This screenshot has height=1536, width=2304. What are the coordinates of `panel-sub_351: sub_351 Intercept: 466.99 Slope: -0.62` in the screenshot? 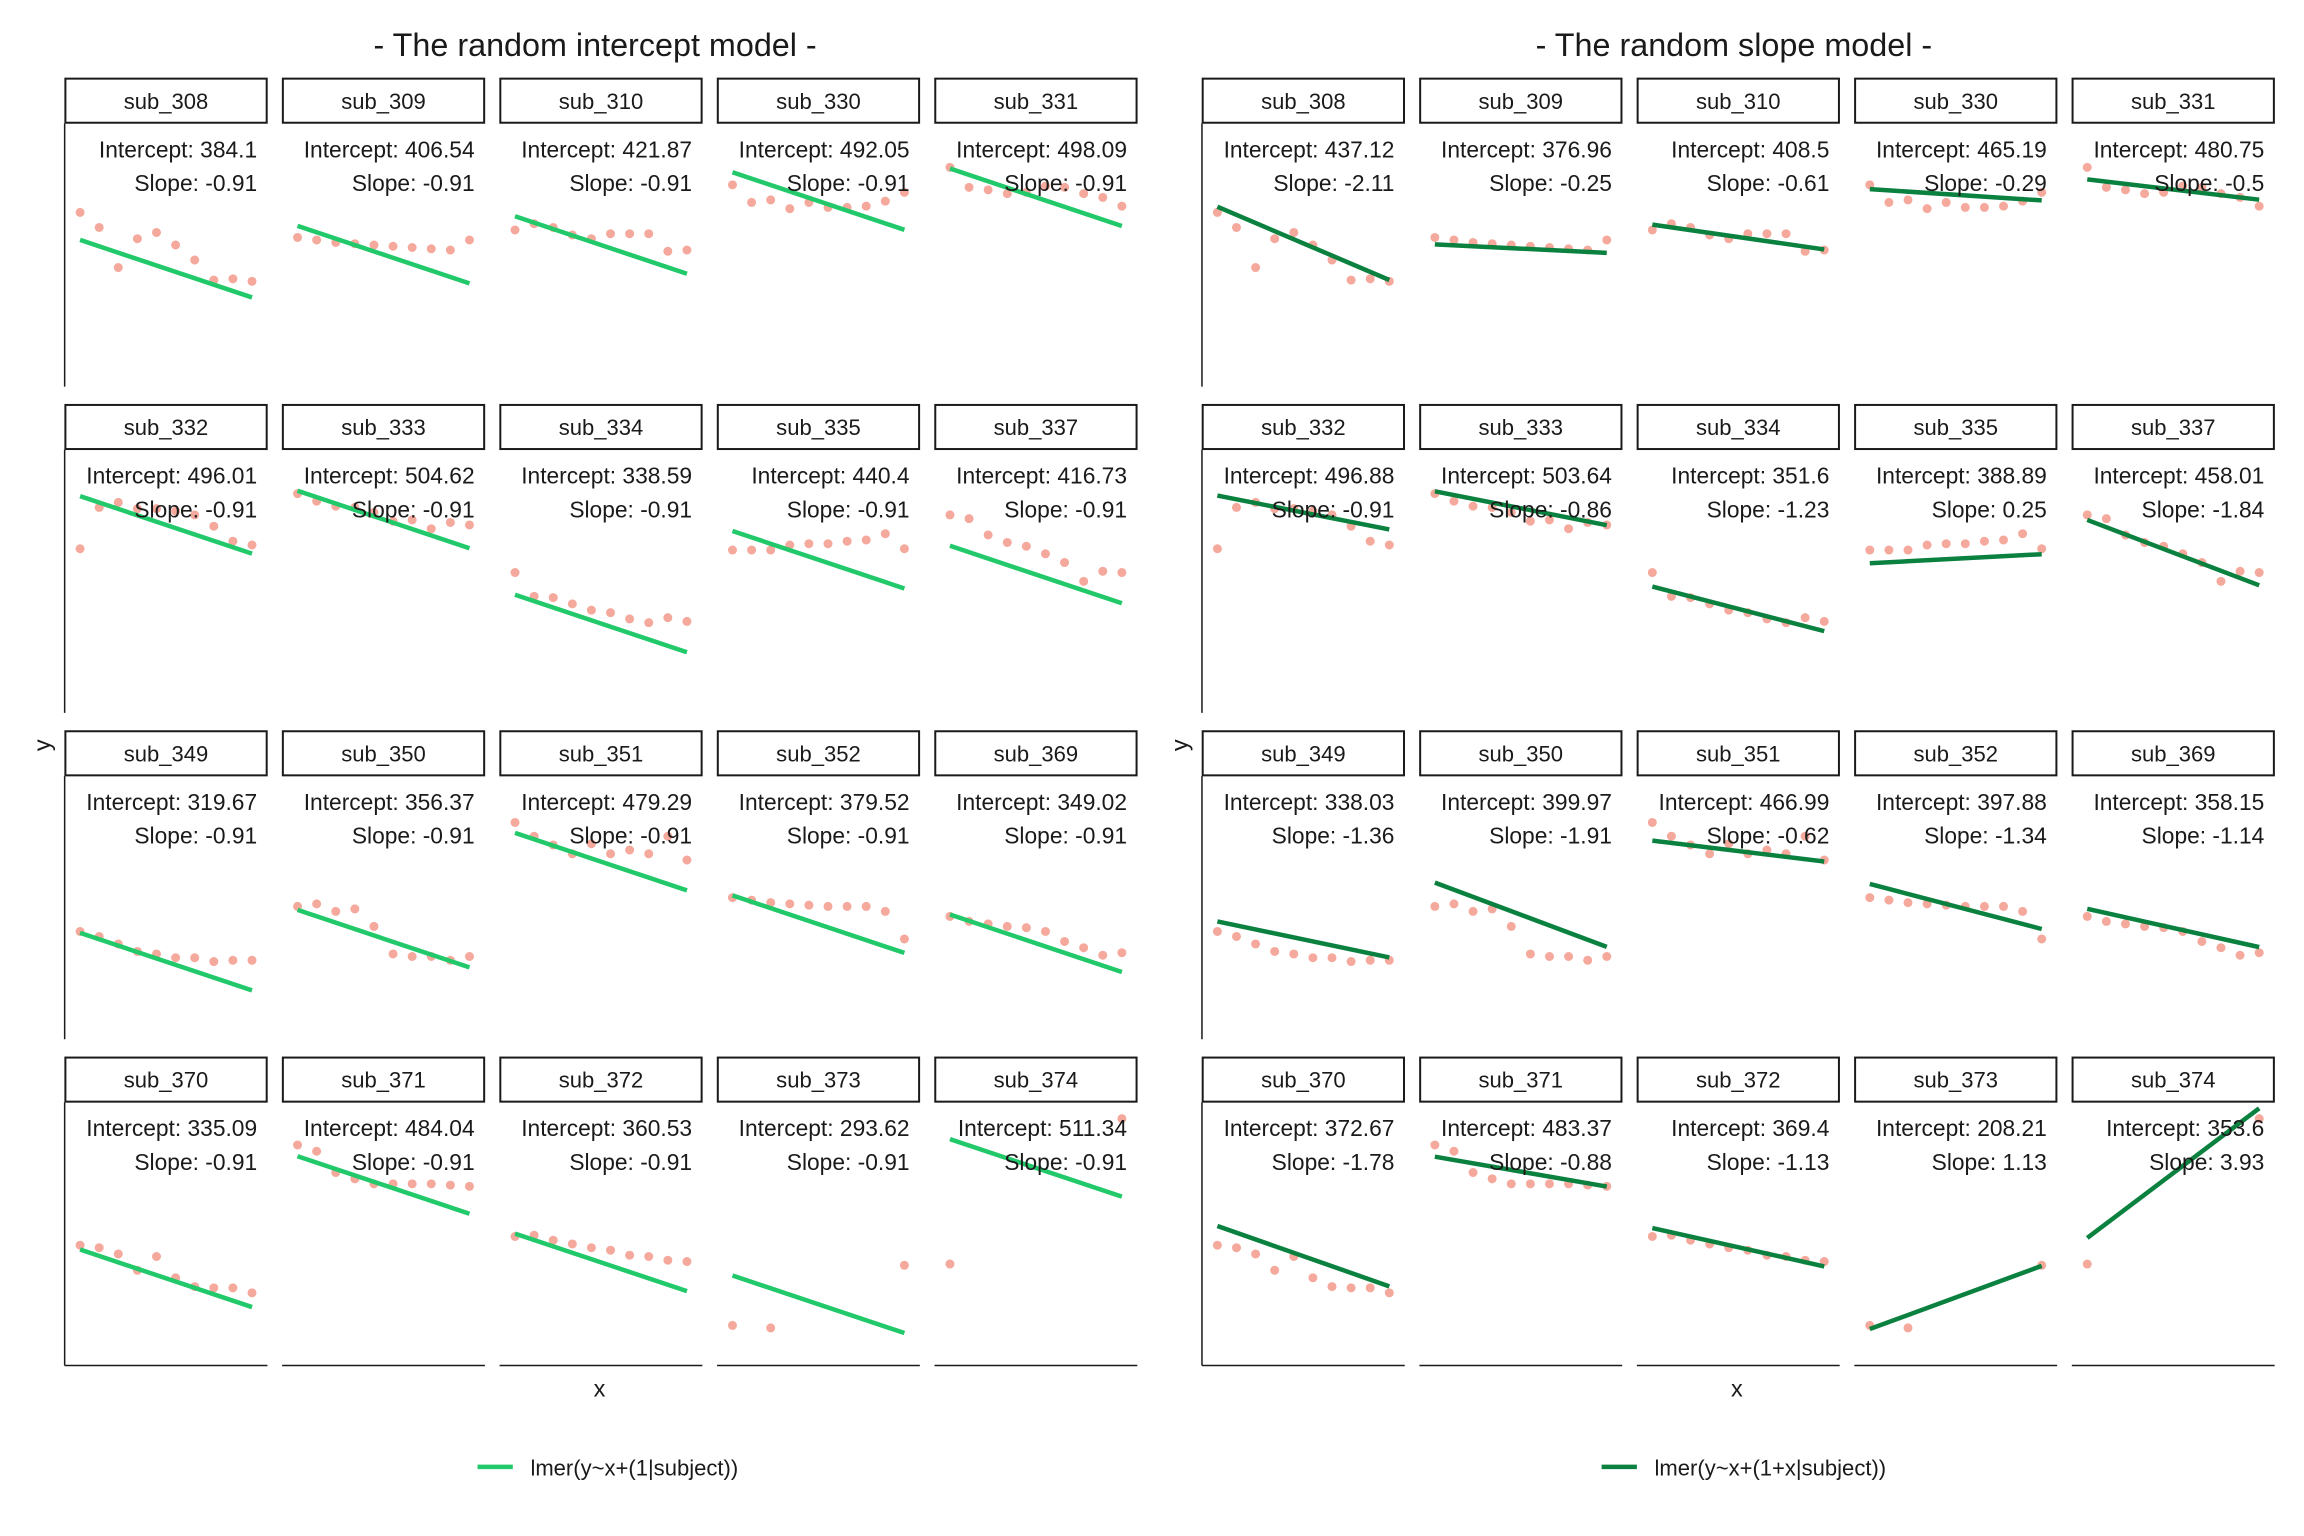 It's located at (1738, 797).